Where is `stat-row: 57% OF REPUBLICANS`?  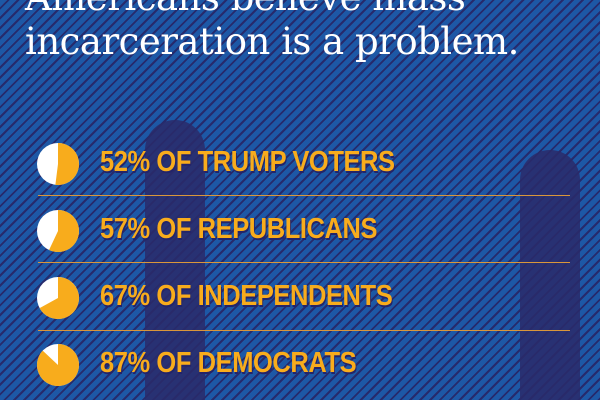 stat-row: 57% OF REPUBLICANS is located at coordinates (303, 230).